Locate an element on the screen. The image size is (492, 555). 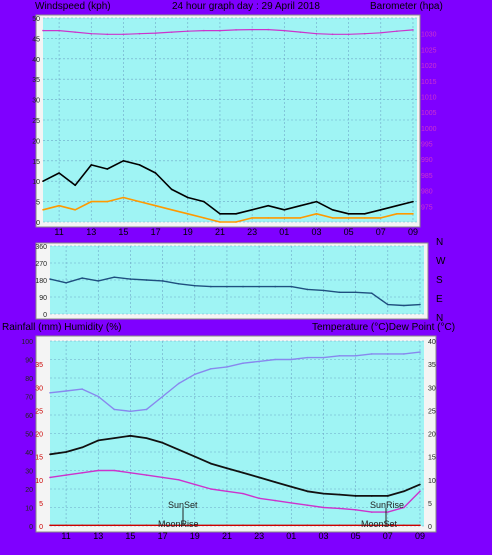
y2-tick-label: 25 is located at coordinates (432, 411).